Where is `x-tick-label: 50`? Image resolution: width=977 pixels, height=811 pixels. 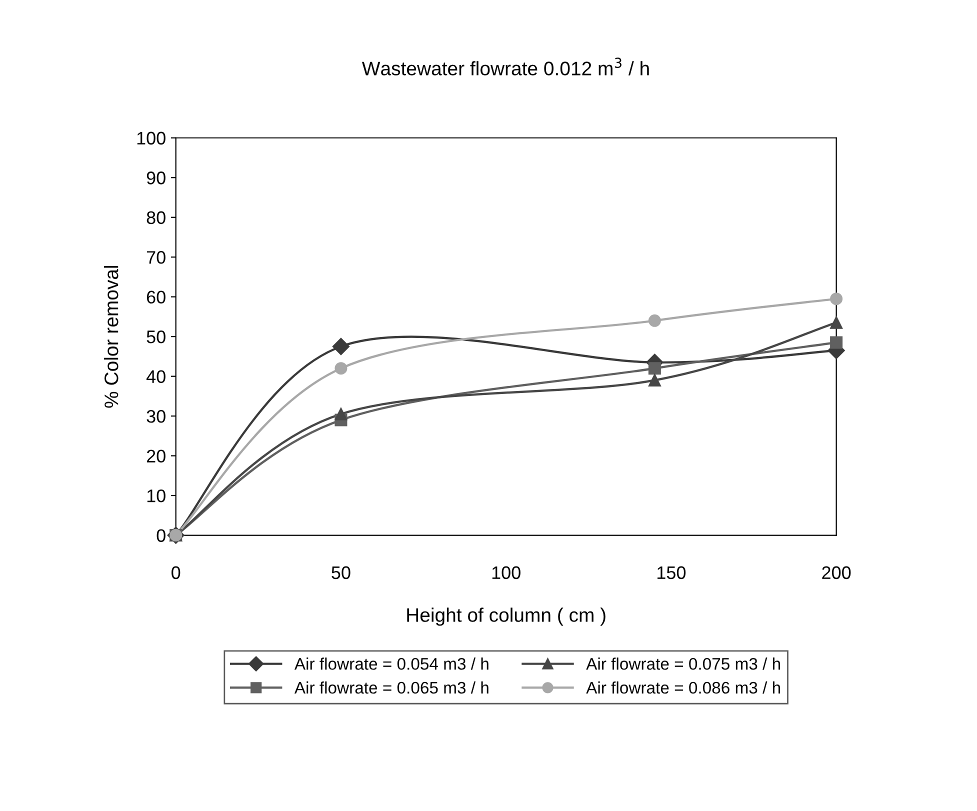 x-tick-label: 50 is located at coordinates (341, 573).